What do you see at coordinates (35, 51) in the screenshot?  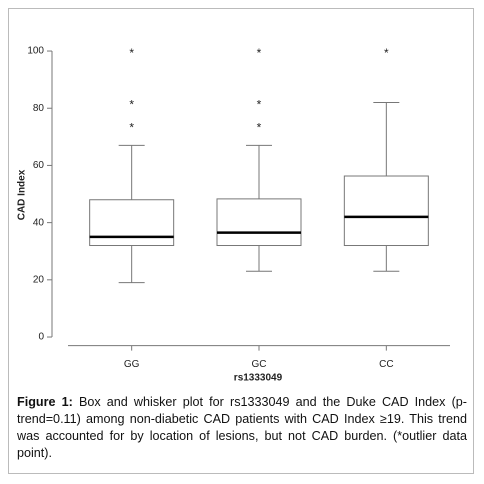 I see `y-tick-label: 100` at bounding box center [35, 51].